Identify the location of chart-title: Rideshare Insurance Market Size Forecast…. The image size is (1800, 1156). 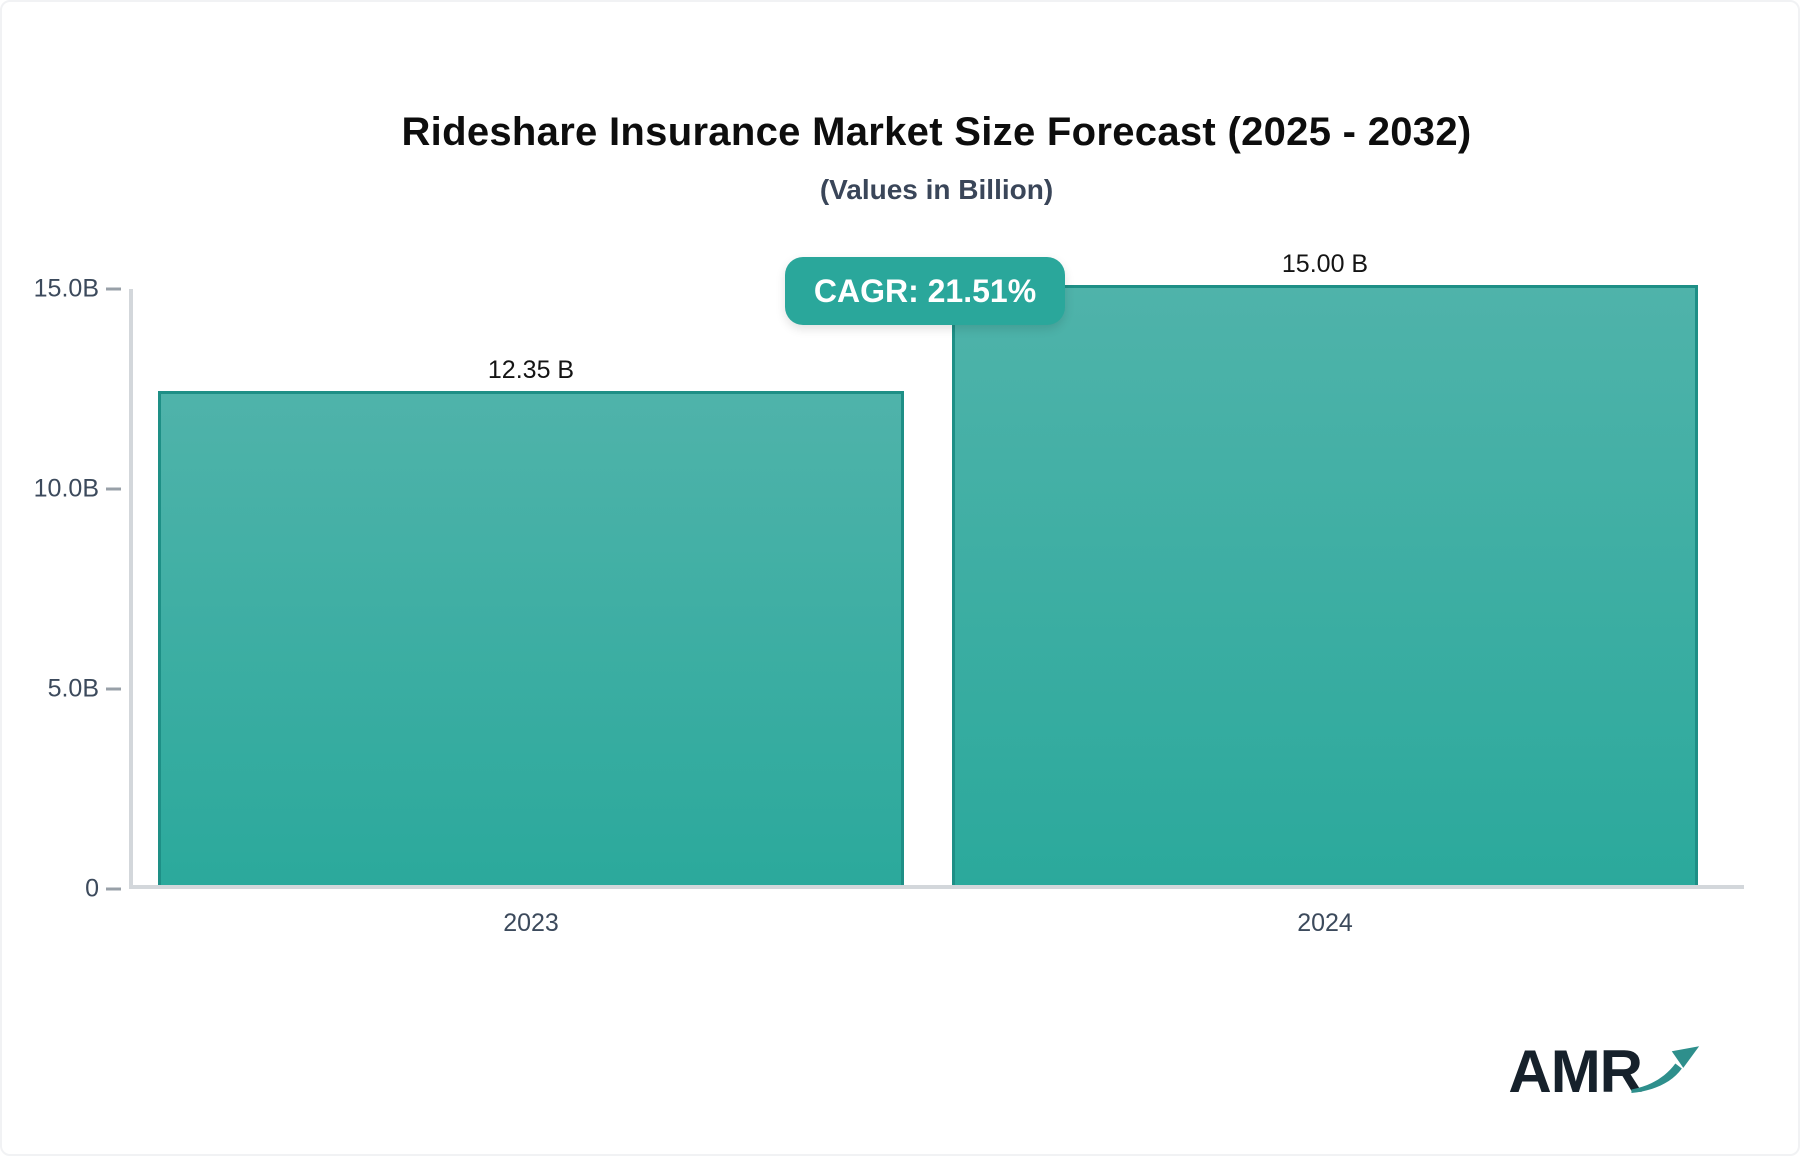
(936, 132).